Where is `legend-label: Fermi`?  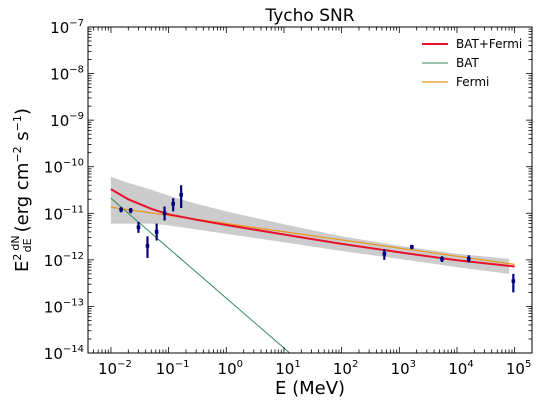 legend-label: Fermi is located at coordinates (472, 82).